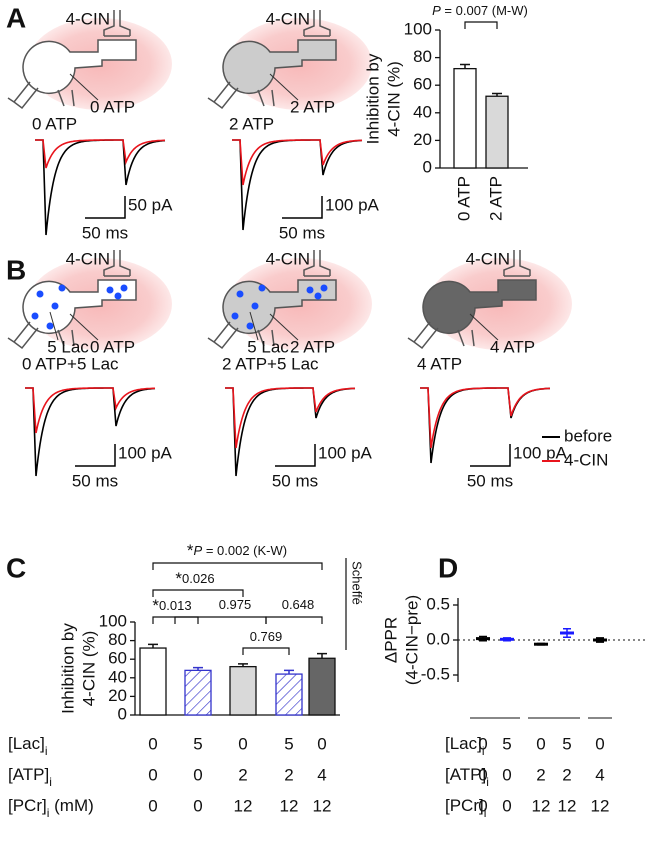  What do you see at coordinates (495, 198) in the screenshot?
I see `x-tick-label: 2 ATP` at bounding box center [495, 198].